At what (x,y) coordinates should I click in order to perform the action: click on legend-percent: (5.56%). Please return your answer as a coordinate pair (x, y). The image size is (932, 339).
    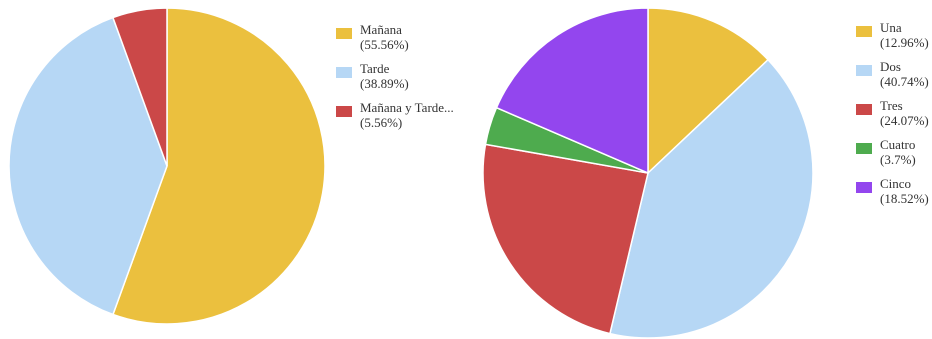
    Looking at the image, I should click on (381, 122).